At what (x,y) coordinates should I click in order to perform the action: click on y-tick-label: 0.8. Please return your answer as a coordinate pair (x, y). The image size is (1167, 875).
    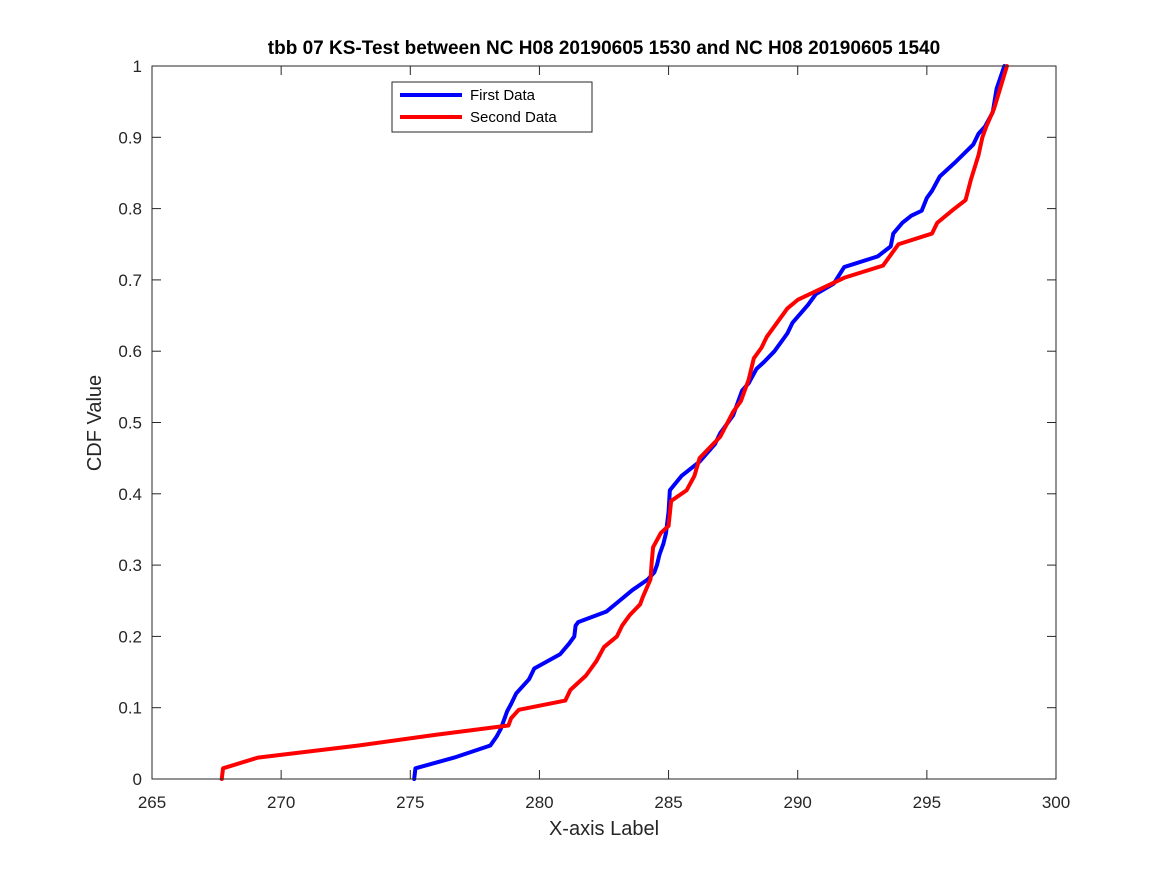
    Looking at the image, I should click on (130, 209).